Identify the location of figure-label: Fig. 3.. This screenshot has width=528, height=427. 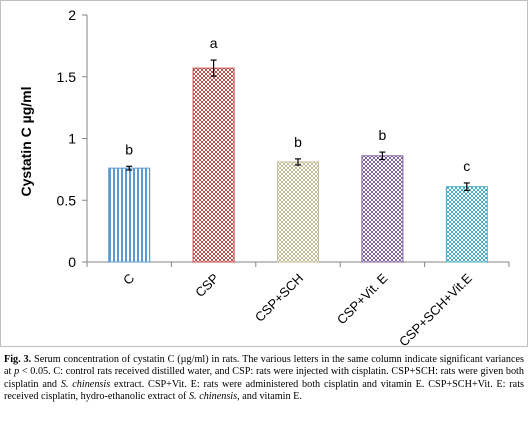
(18, 359).